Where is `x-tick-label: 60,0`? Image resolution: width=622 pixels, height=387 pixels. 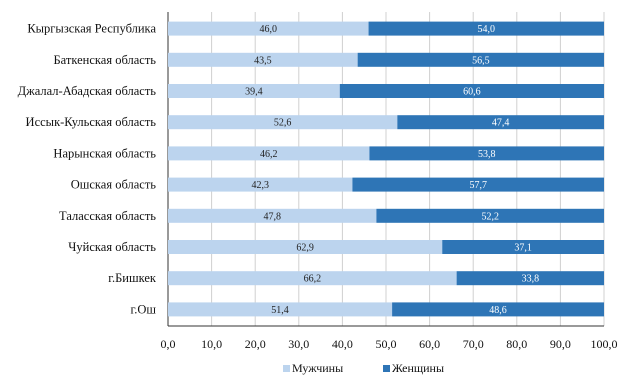 x-tick-label: 60,0 is located at coordinates (429, 344).